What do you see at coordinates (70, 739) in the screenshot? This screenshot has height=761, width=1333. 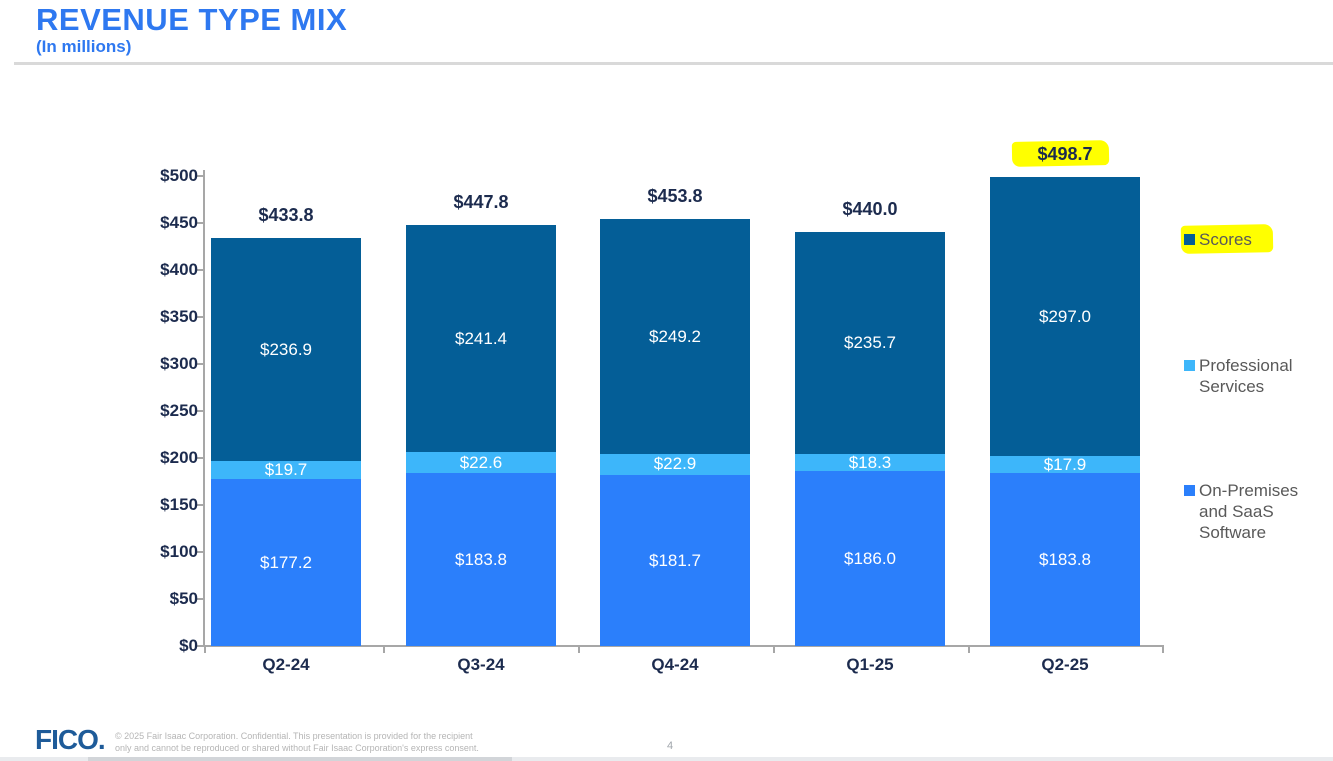 I see `fico-logo: FICO.` at bounding box center [70, 739].